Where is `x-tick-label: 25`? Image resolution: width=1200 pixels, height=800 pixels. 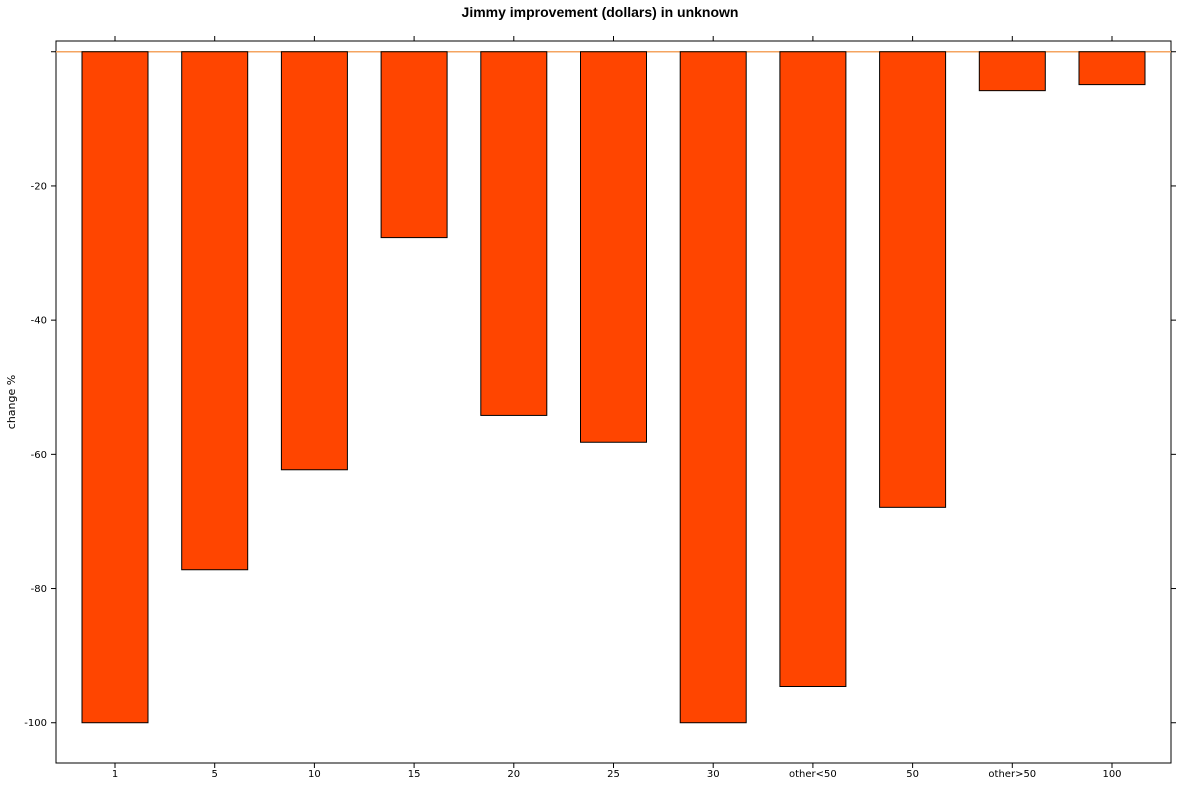
x-tick-label: 25 is located at coordinates (613, 774).